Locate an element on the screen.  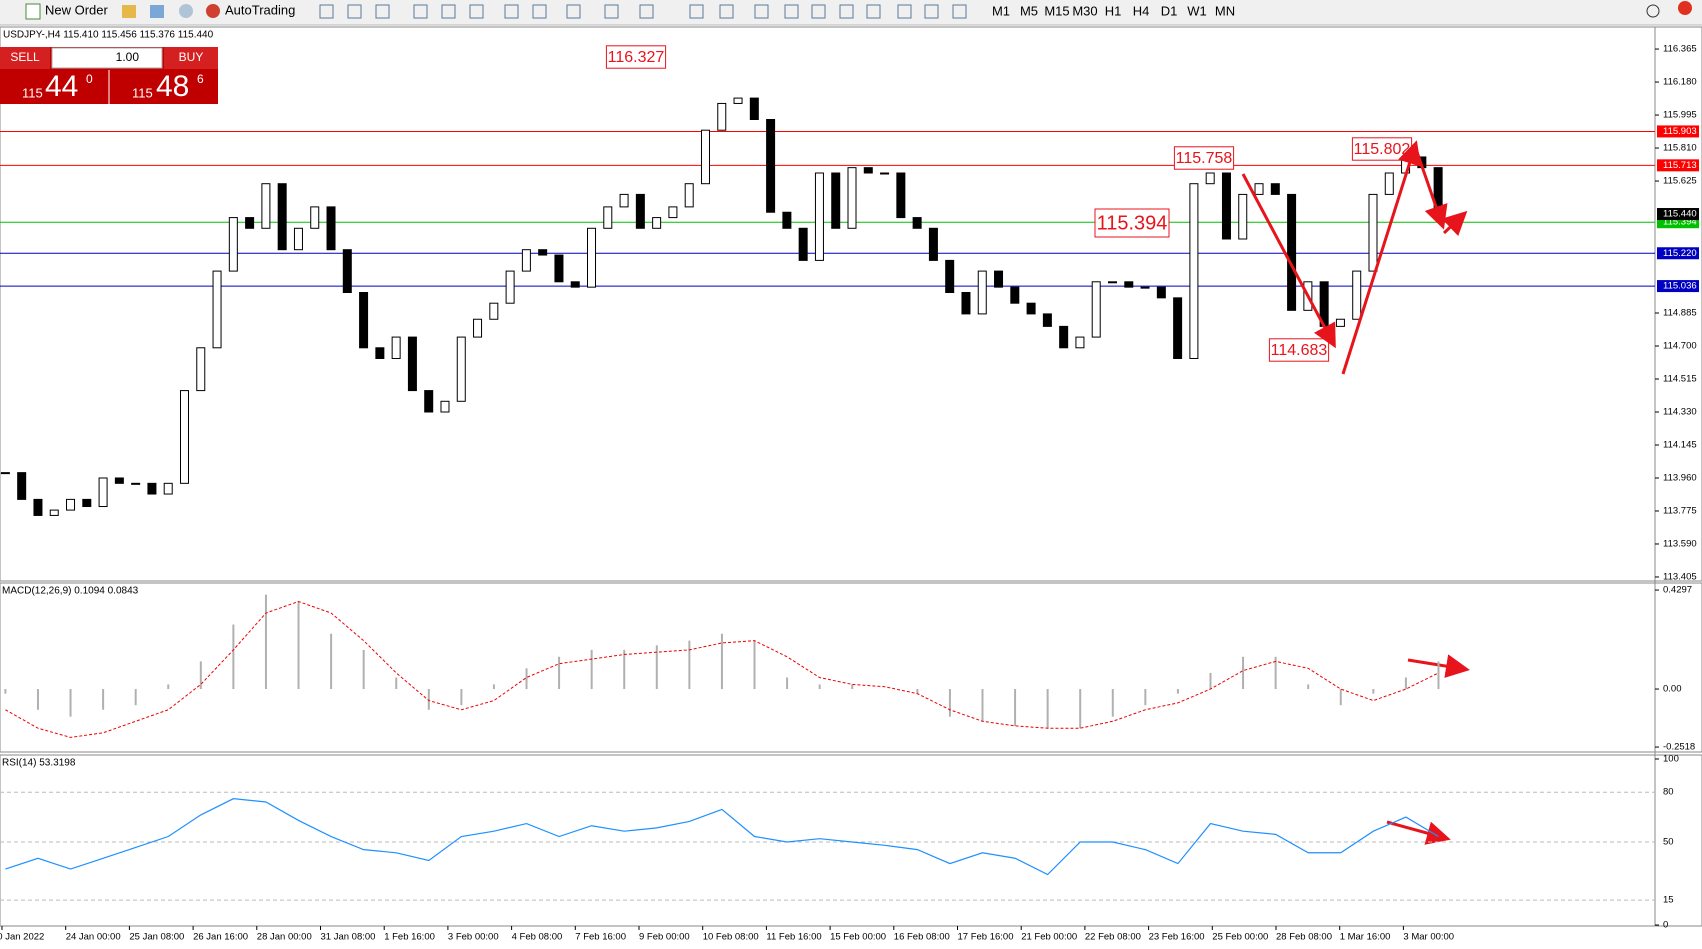
x-tick-label: 11 Feb 16:00 is located at coordinates (793, 937).